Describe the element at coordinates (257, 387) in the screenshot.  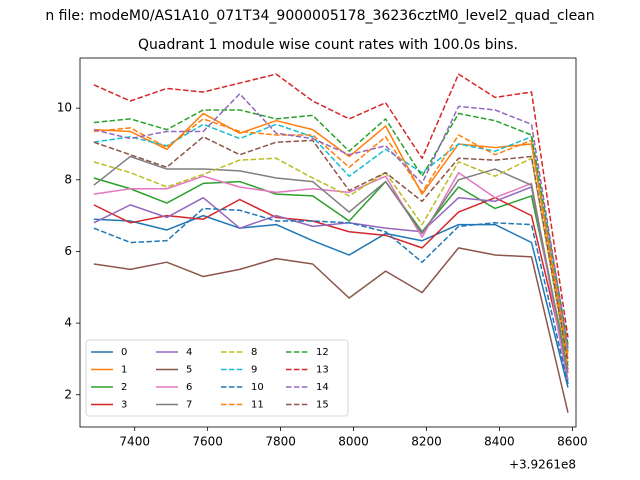
I see `legend-label: 10` at that location.